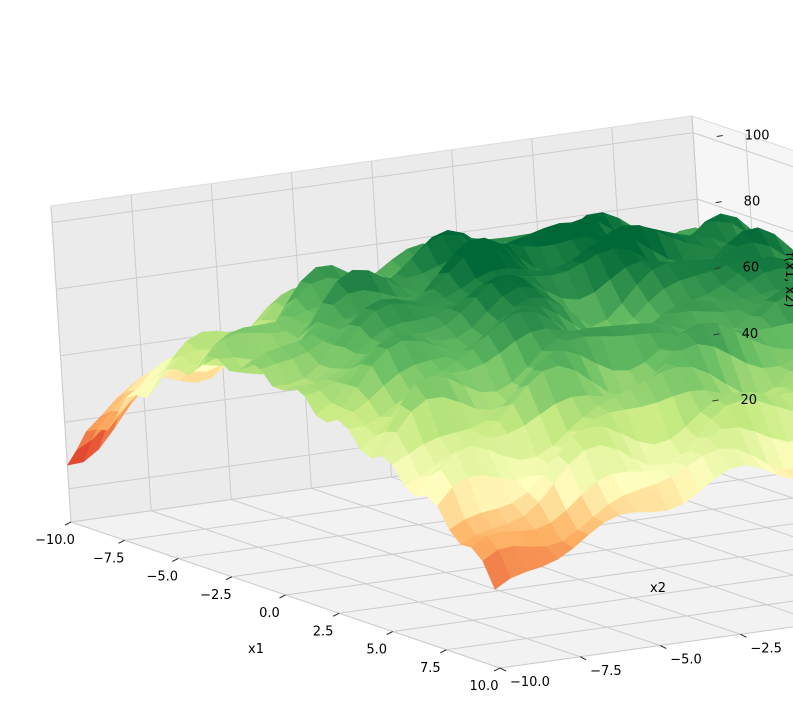 The height and width of the screenshot is (706, 793). I want to click on x-tick-label: −10.0, so click(55, 540).